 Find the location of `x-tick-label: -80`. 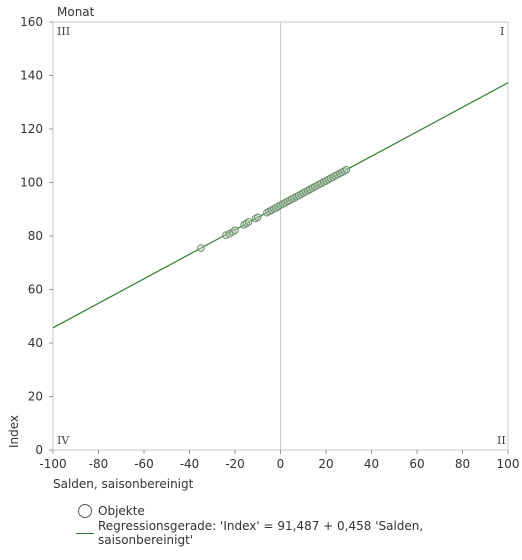

x-tick-label: -80 is located at coordinates (99, 464).